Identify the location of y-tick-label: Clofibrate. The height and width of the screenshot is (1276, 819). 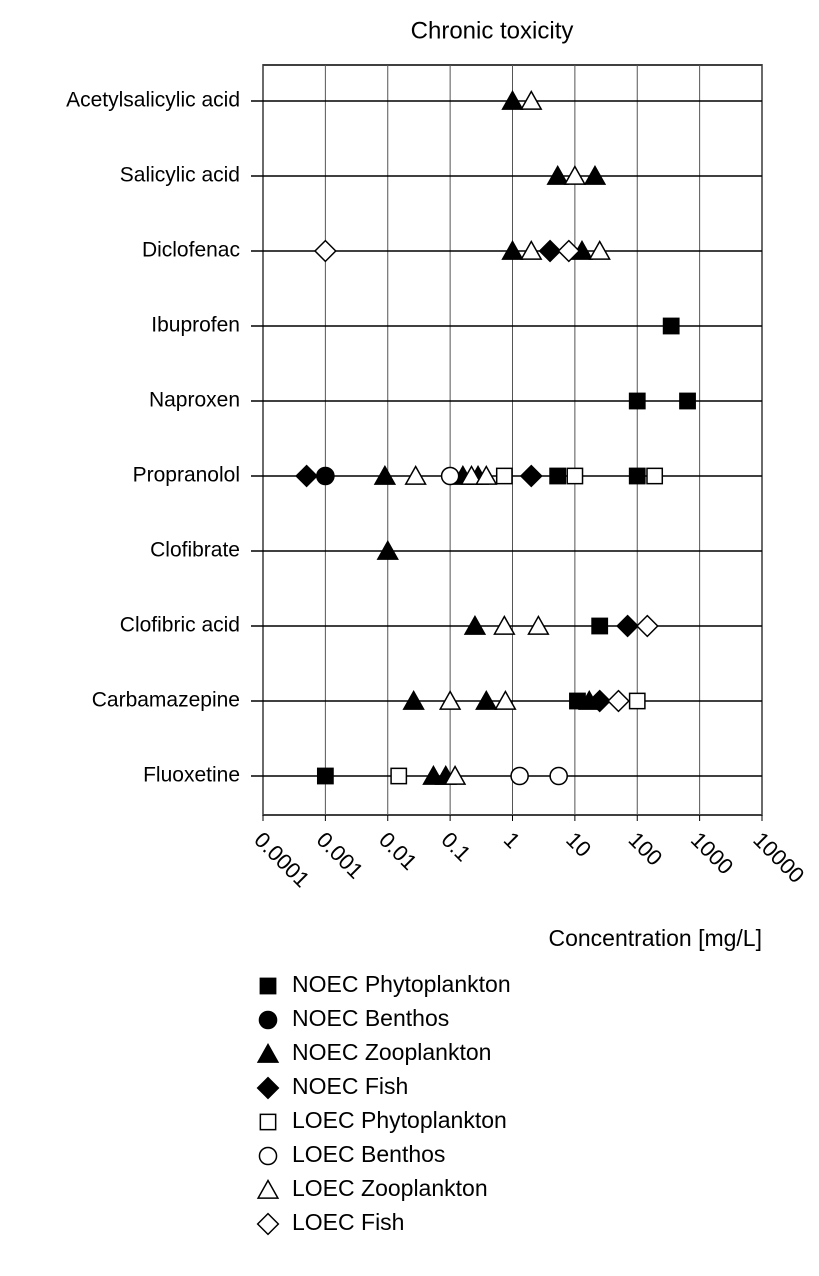
(195, 550).